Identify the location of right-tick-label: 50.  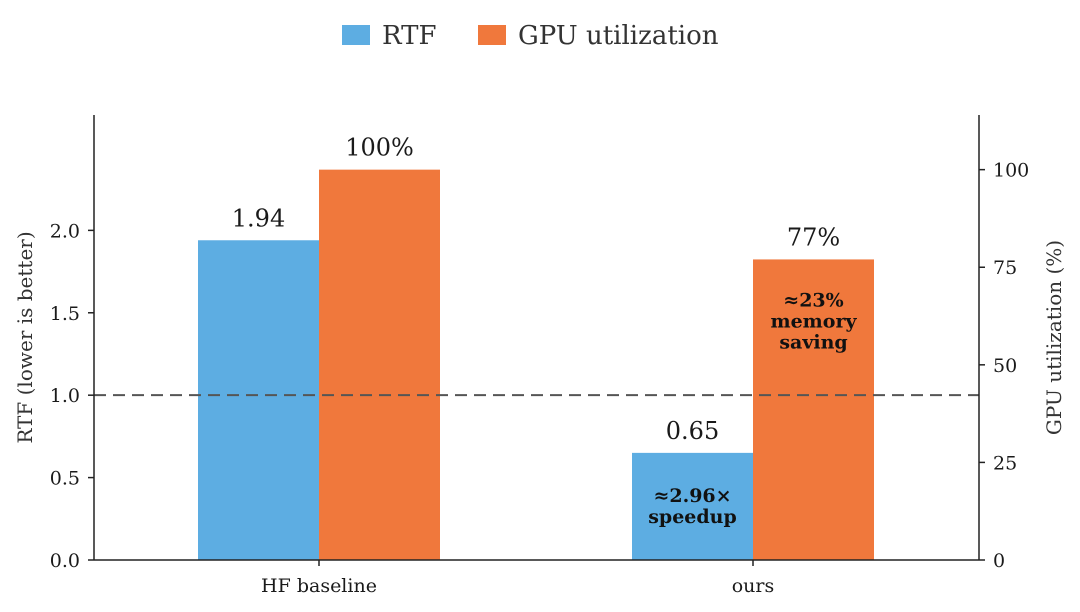
(1005, 366).